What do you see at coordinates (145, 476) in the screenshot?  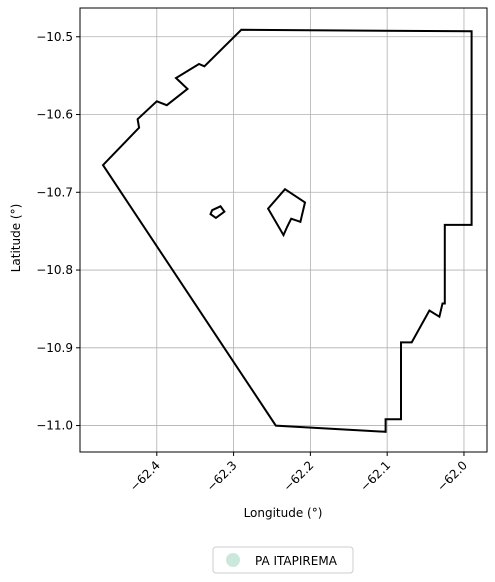 I see `x-tick-label: −62.4` at bounding box center [145, 476].